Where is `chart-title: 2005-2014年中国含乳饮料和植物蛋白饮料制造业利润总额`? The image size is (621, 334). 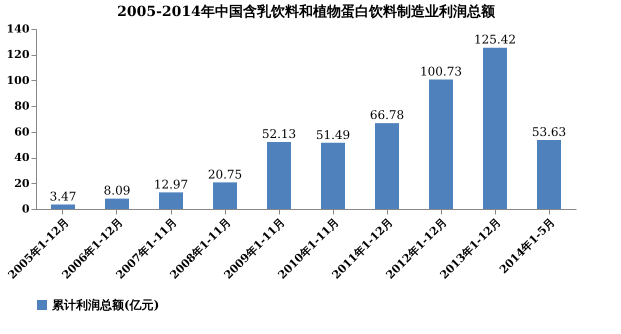
chart-title: 2005-2014年中国含乳饮料和植物蛋白饮料制造业利润总额 is located at coordinates (306, 11).